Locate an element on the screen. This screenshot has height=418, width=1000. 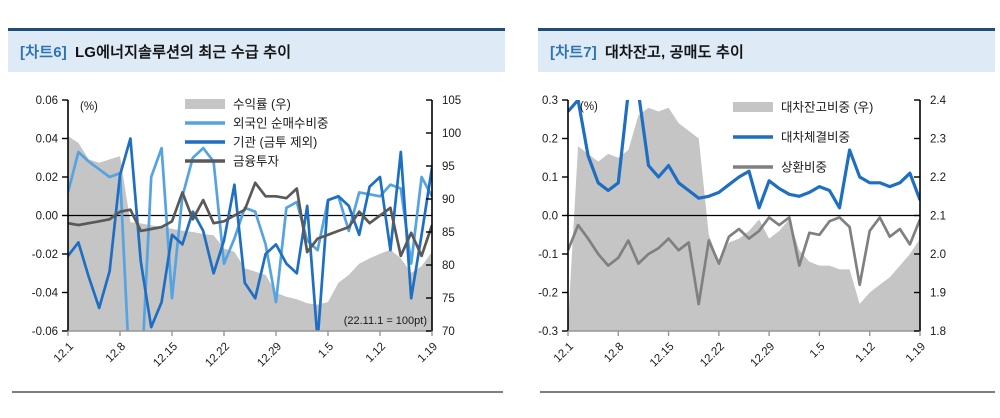
legend-label: 기관 (금투 제외) is located at coordinates (275, 143).